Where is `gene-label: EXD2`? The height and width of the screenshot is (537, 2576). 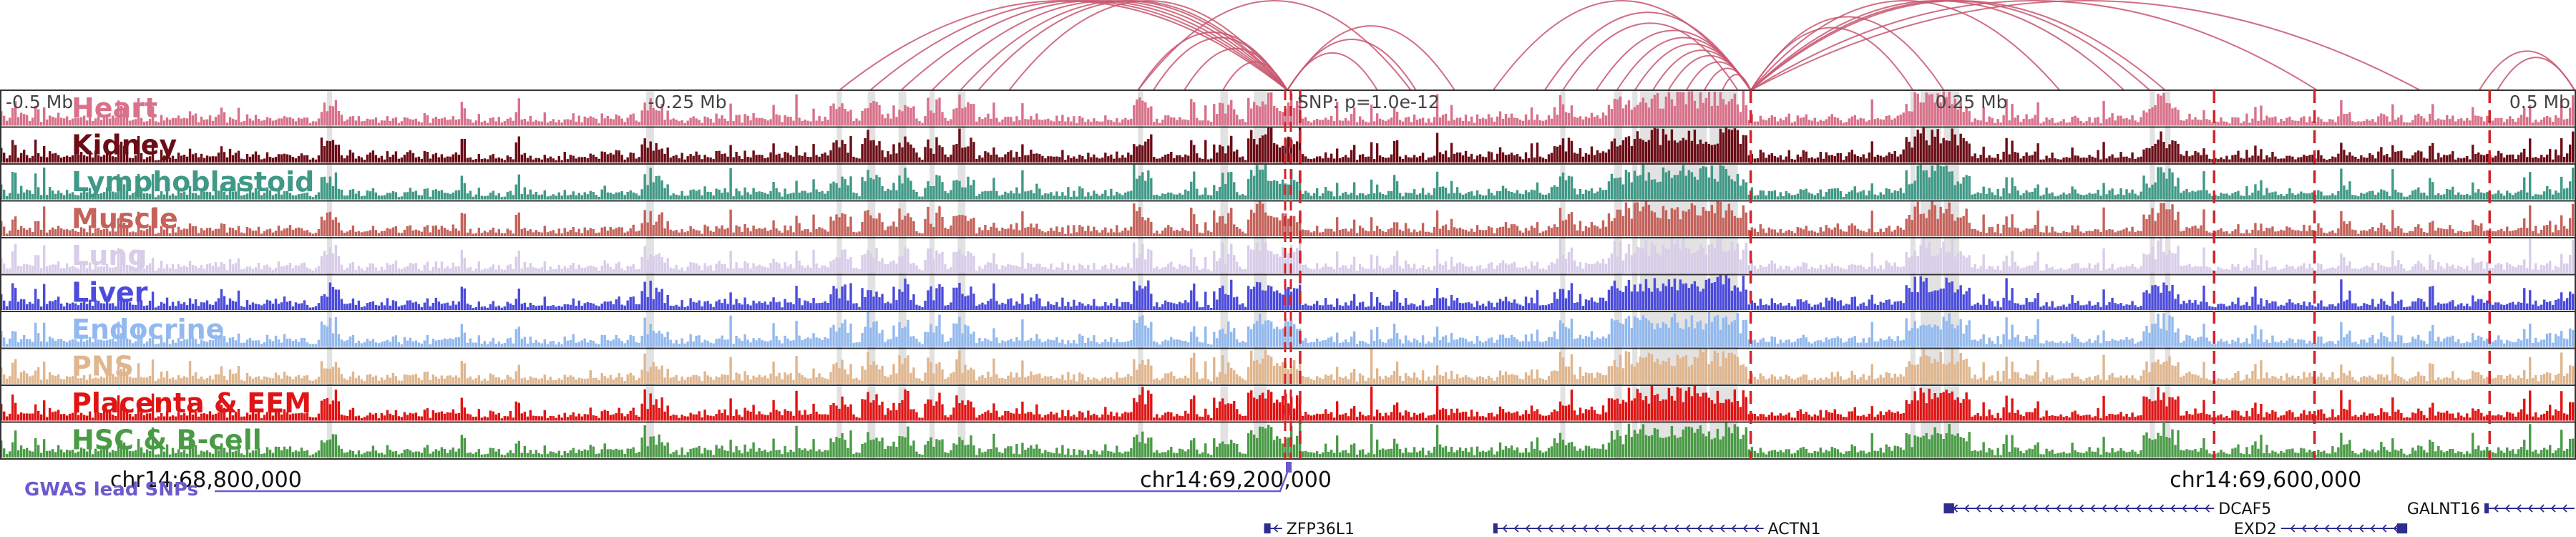
gene-label: EXD2 is located at coordinates (2255, 529).